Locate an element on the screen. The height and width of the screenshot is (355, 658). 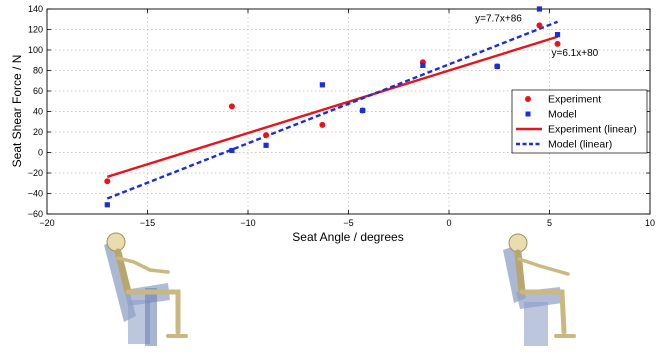
x-tick-label: 0 is located at coordinates (448, 223).